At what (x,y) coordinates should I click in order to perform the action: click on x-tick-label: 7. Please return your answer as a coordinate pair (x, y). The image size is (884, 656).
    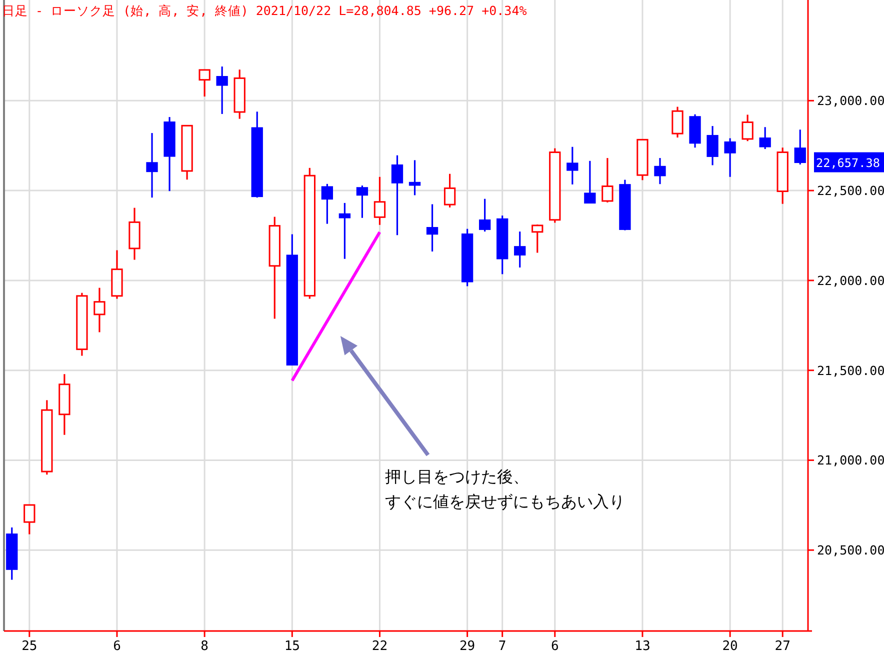
    Looking at the image, I should click on (502, 646).